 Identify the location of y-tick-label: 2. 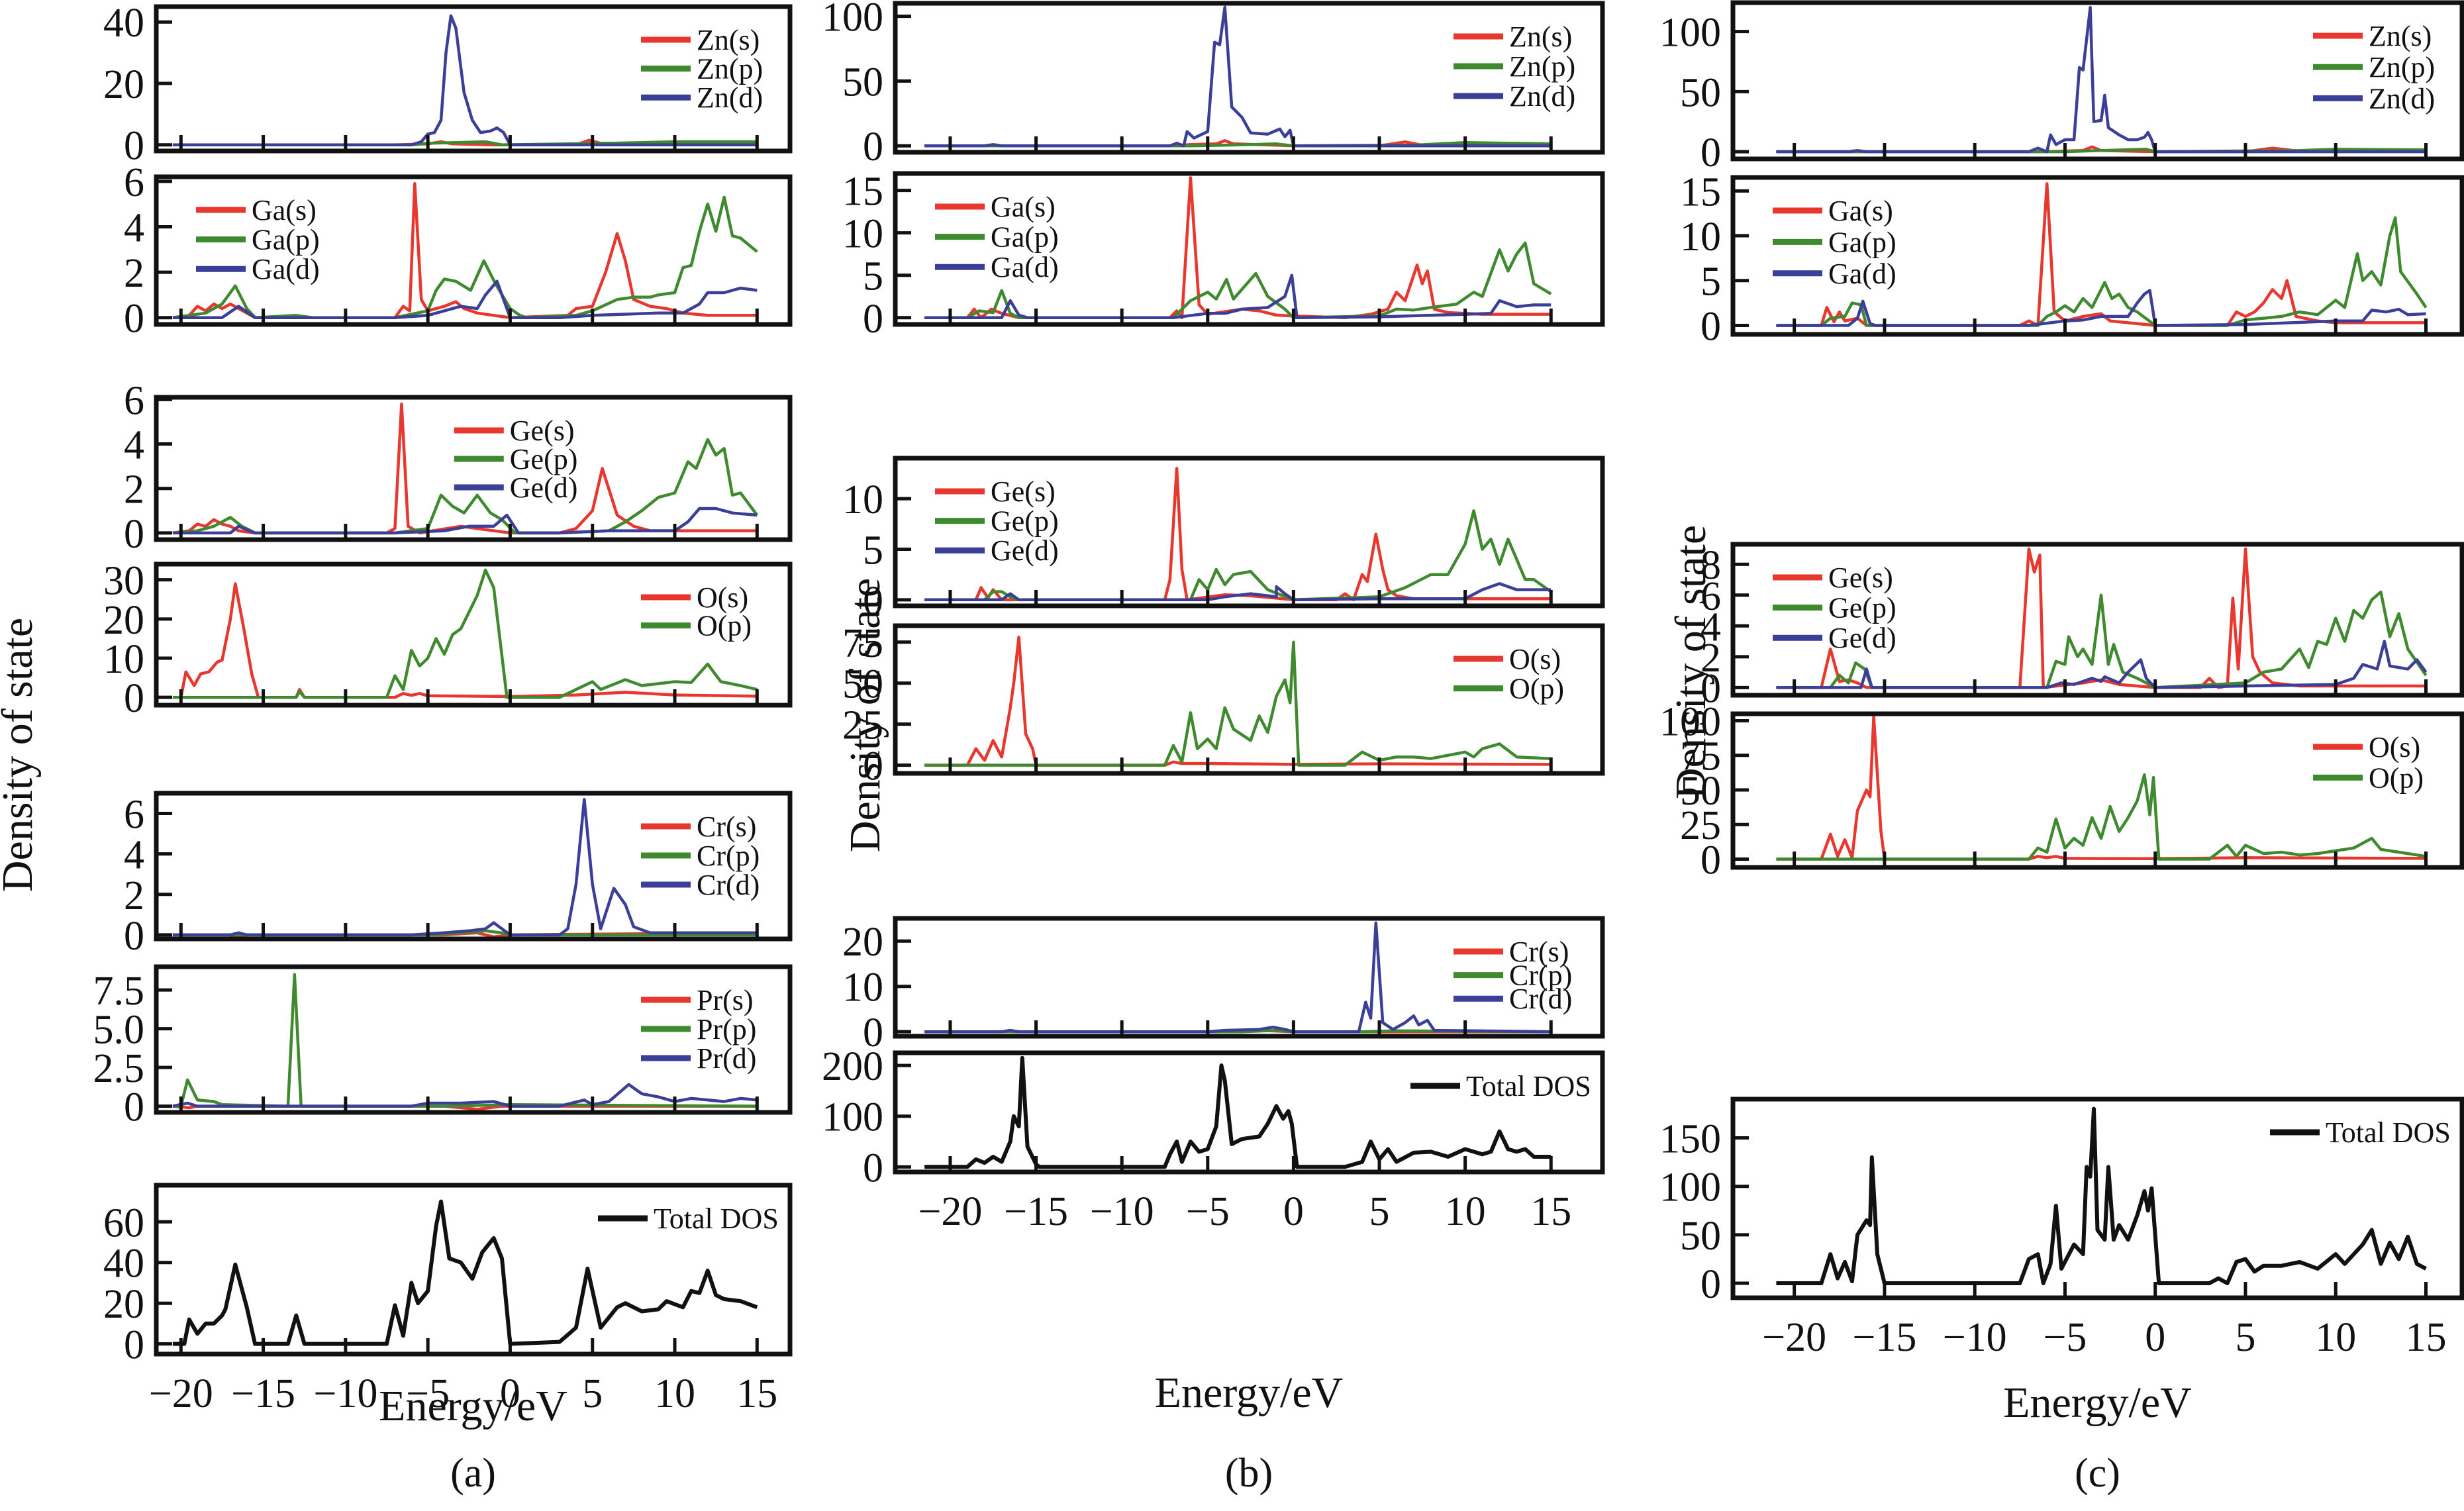
(134, 895).